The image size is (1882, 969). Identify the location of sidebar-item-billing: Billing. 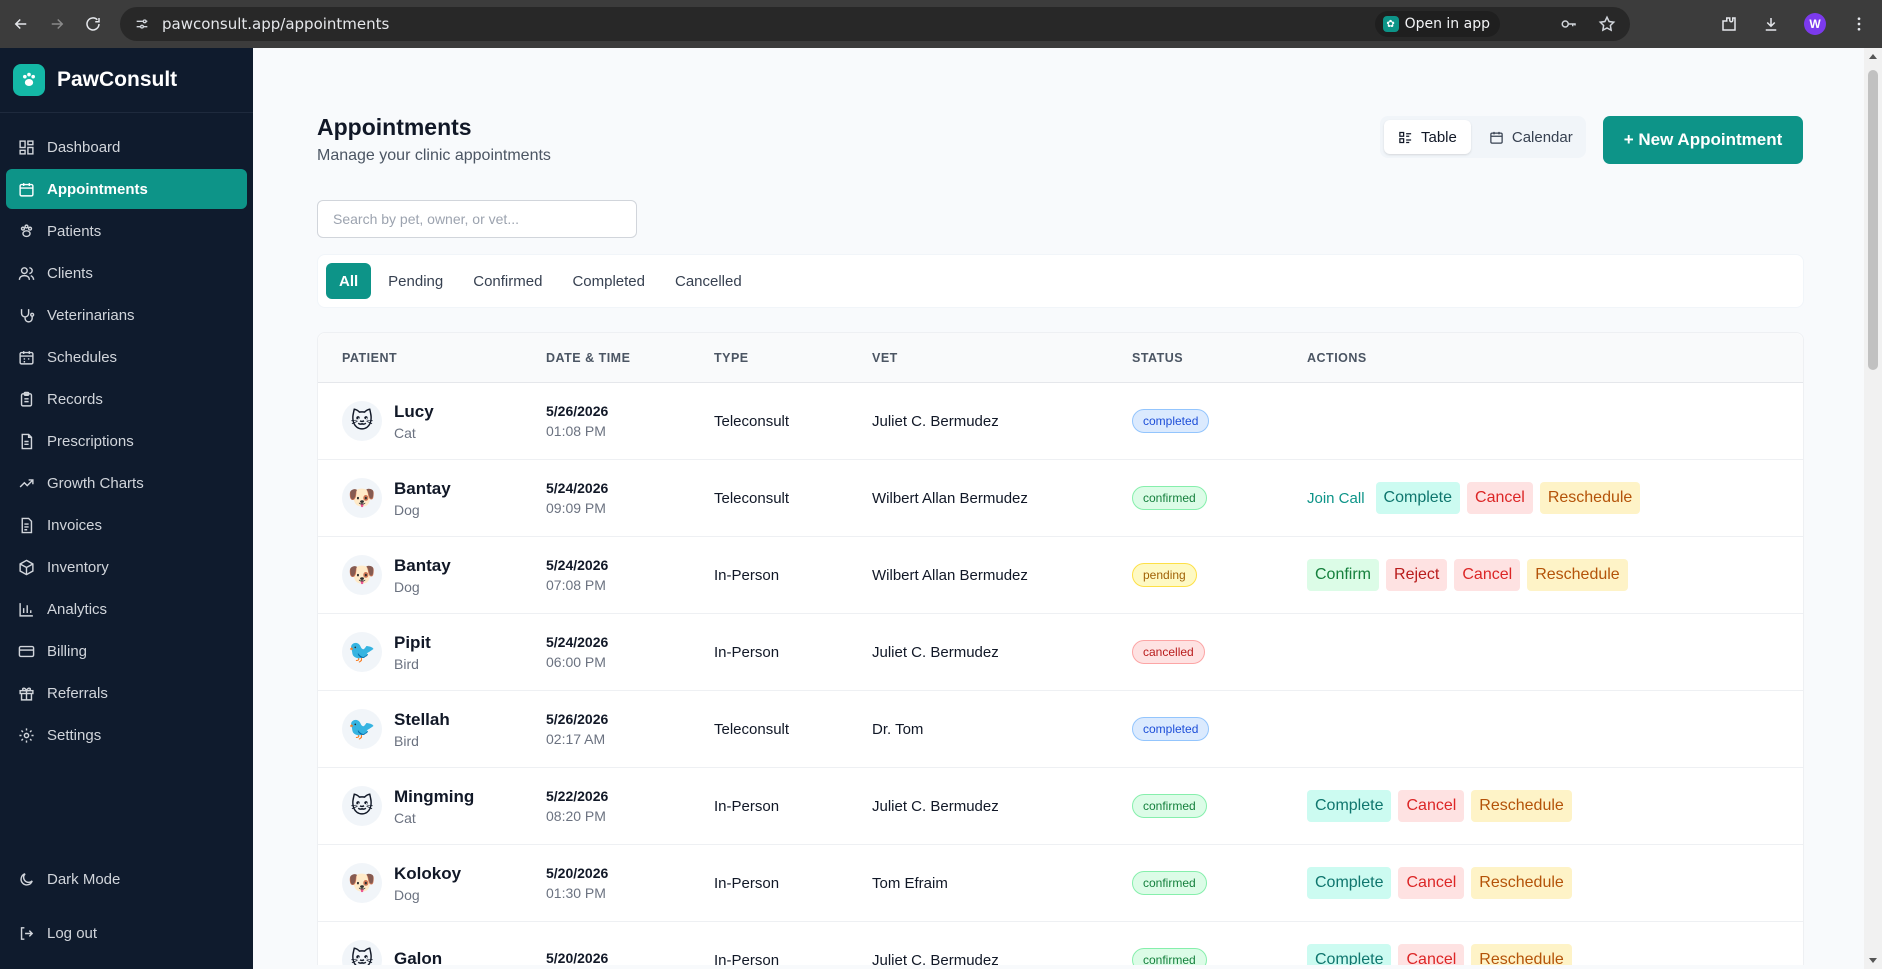
(126, 651).